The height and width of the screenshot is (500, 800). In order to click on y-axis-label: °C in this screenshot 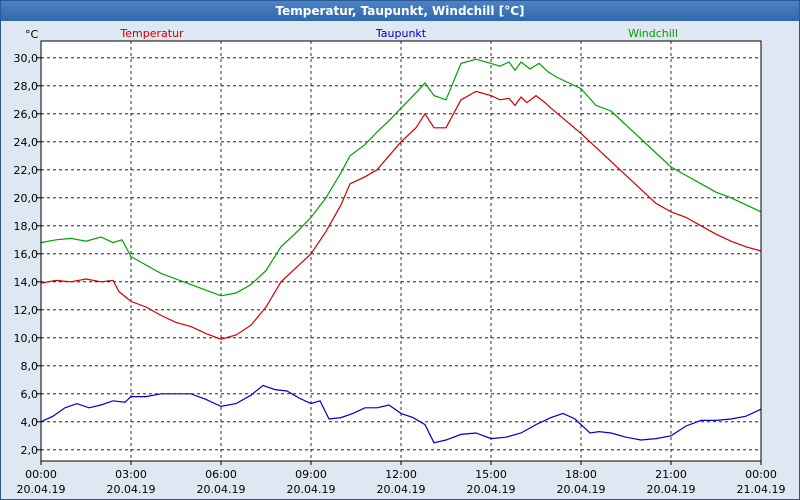, I will do `click(32, 34)`.